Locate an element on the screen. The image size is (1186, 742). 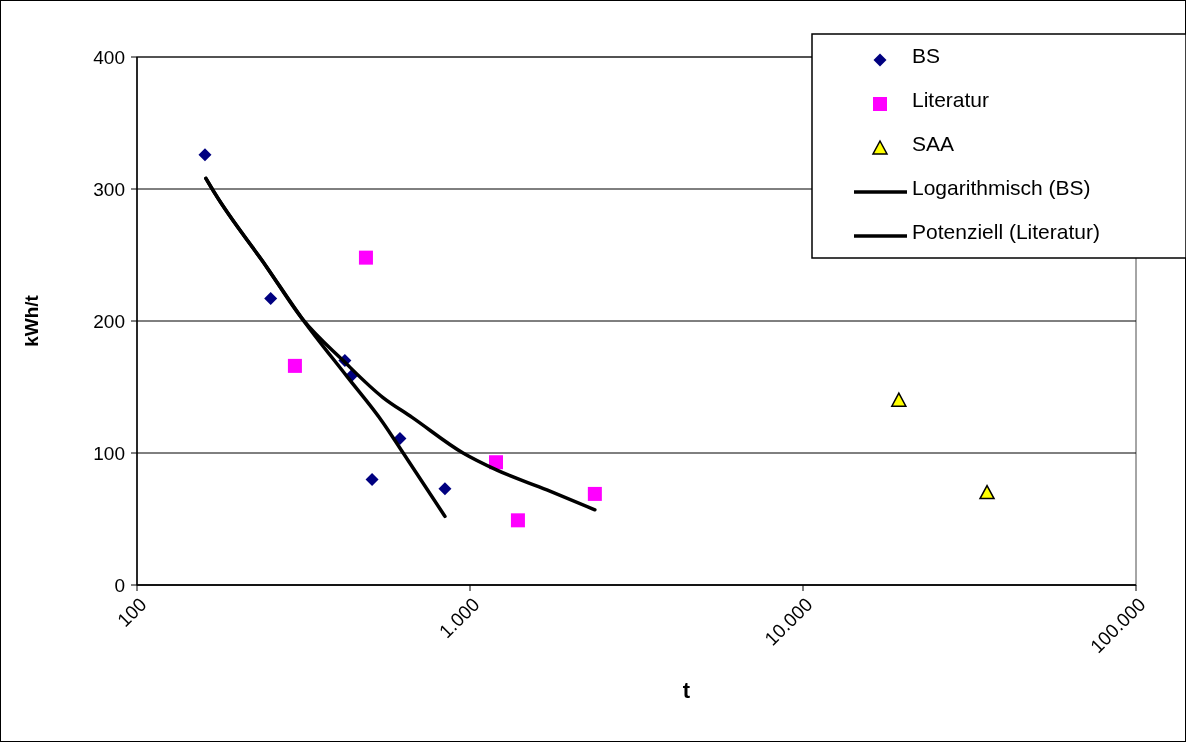
y-tick-label: 200 is located at coordinates (109, 321).